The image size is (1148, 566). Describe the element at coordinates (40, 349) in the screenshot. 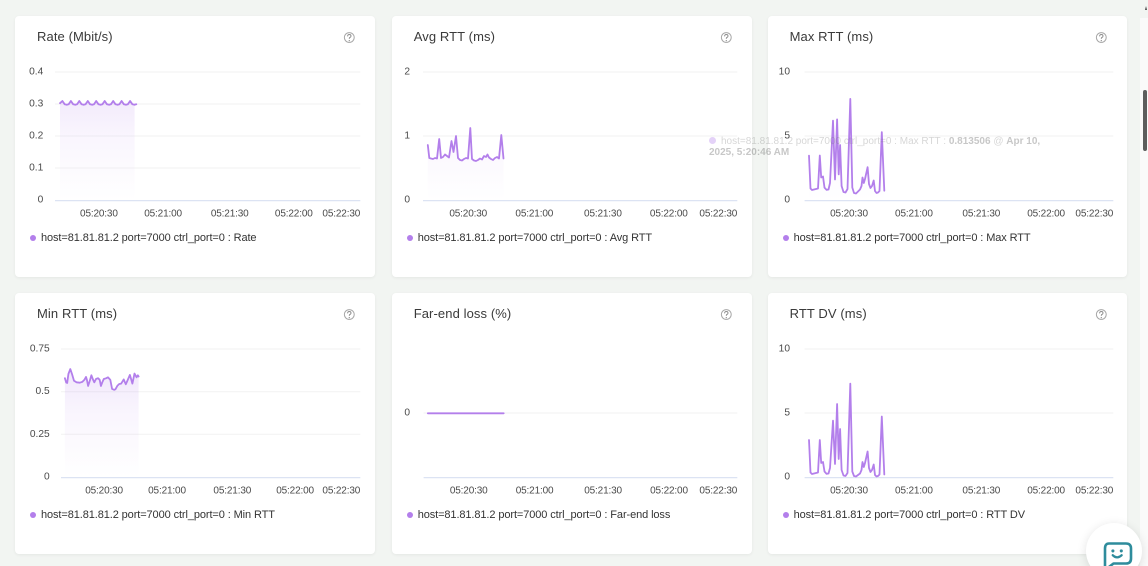

I see `svg-text: 0.75` at that location.